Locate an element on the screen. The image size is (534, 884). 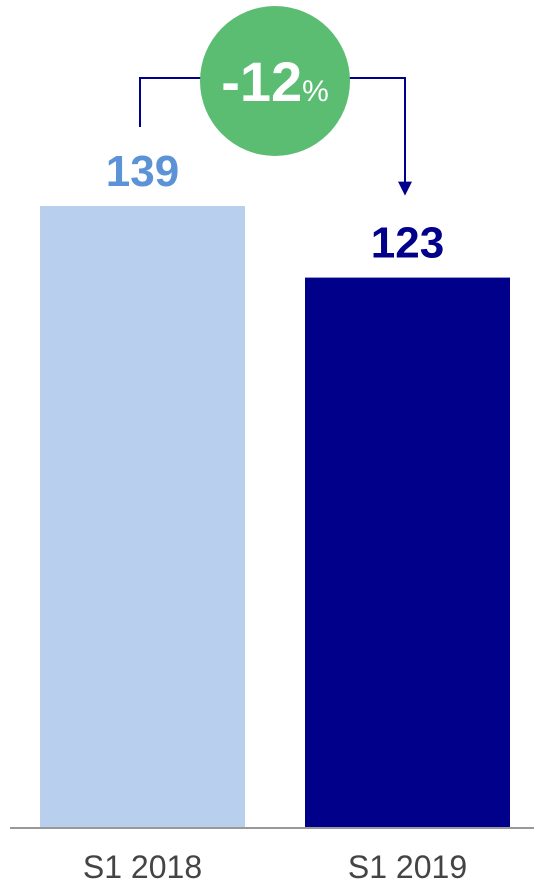
category-label-s1-2018: S1 2018 is located at coordinates (142, 866).